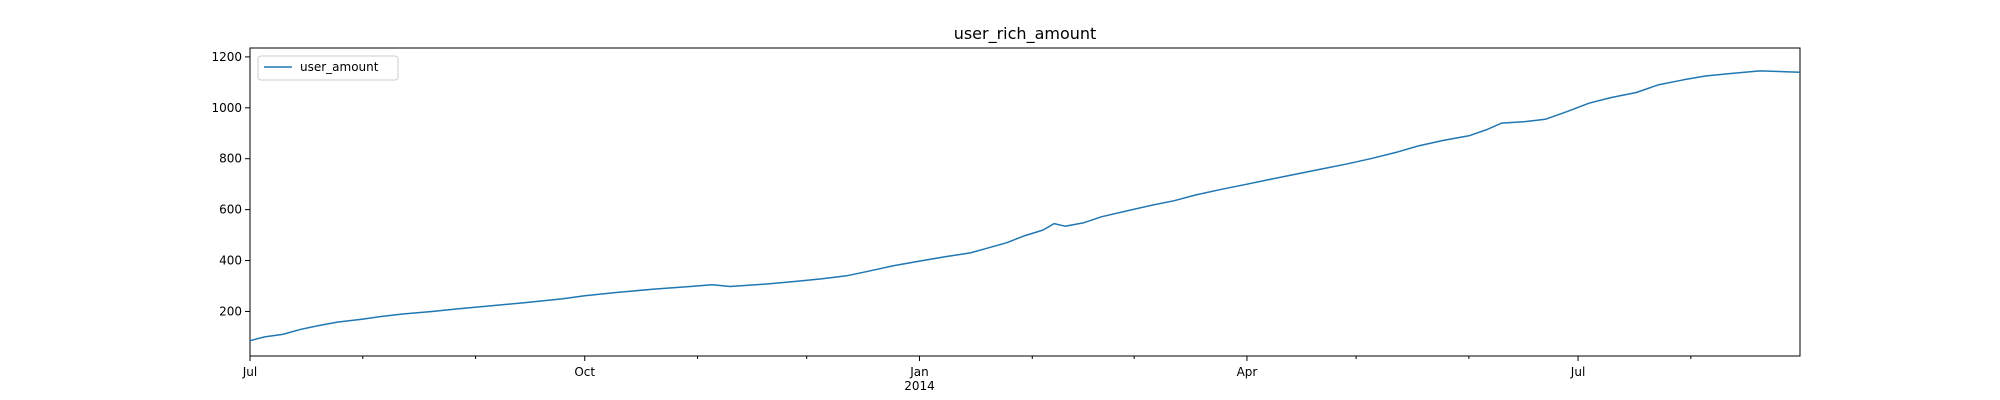 This screenshot has width=2000, height=400. What do you see at coordinates (230, 210) in the screenshot?
I see `y-tick-label: 600` at bounding box center [230, 210].